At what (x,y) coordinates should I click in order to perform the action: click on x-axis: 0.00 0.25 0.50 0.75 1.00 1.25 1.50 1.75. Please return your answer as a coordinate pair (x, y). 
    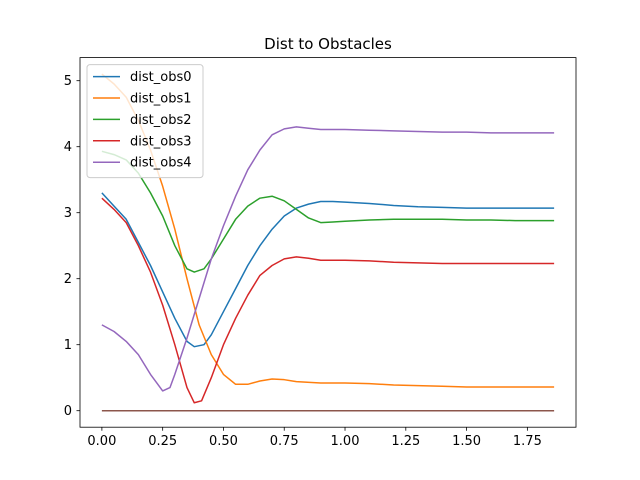
    Looking at the image, I should click on (314, 438).